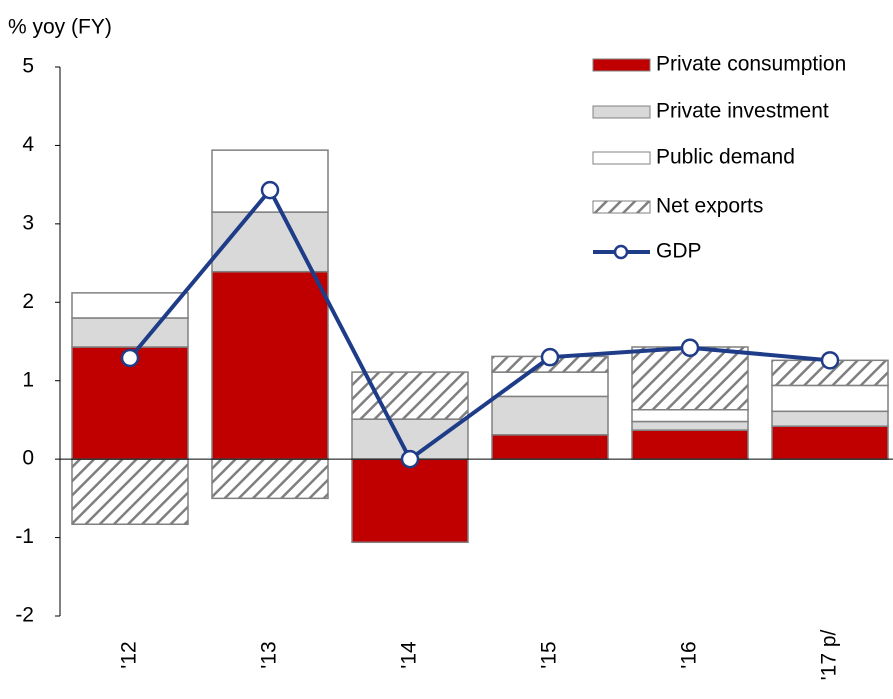  Describe the element at coordinates (24, 536) in the screenshot. I see `y-tick-label: -1` at that location.